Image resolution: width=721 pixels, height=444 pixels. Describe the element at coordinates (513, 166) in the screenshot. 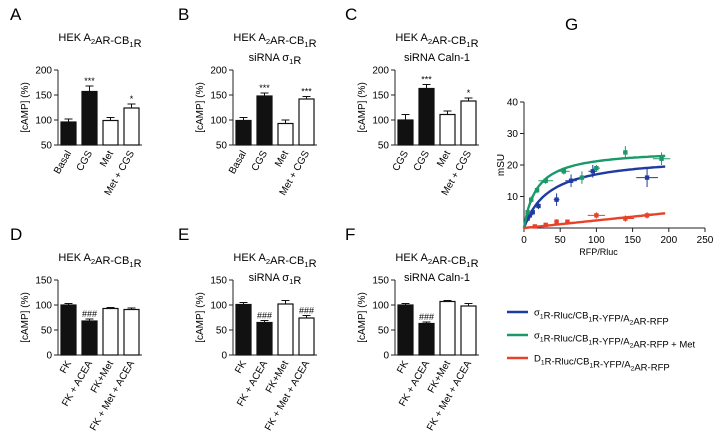

I see `y-tick-label: 20` at that location.